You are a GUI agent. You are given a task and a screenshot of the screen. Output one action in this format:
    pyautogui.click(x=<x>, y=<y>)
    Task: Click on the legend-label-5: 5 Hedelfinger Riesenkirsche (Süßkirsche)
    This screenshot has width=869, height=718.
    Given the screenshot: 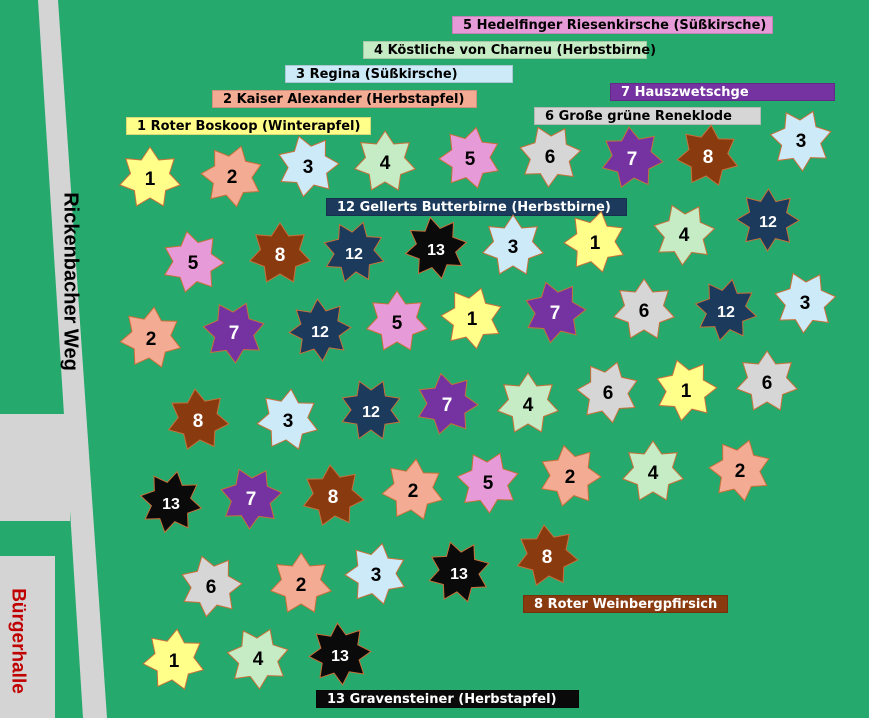 What is the action you would take?
    pyautogui.click(x=612, y=25)
    